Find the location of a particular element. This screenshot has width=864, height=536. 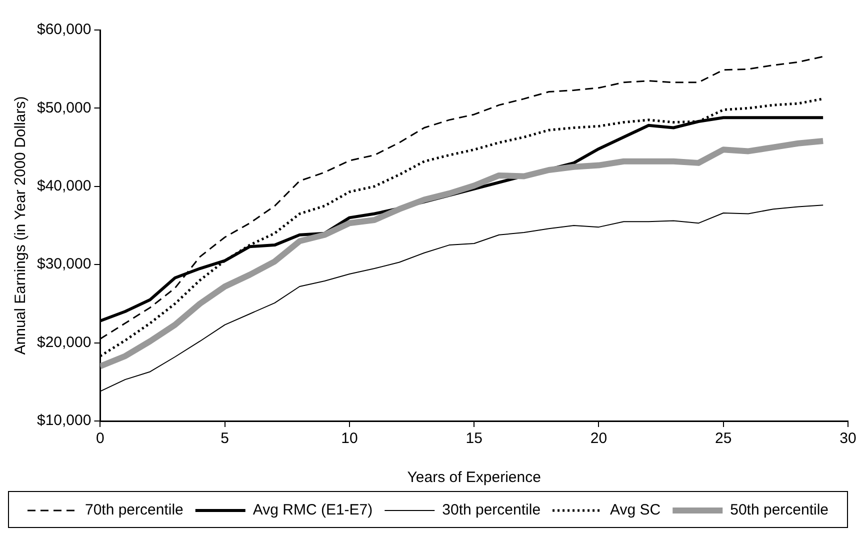

x-axis-title: Years of Experience is located at coordinates (474, 477).